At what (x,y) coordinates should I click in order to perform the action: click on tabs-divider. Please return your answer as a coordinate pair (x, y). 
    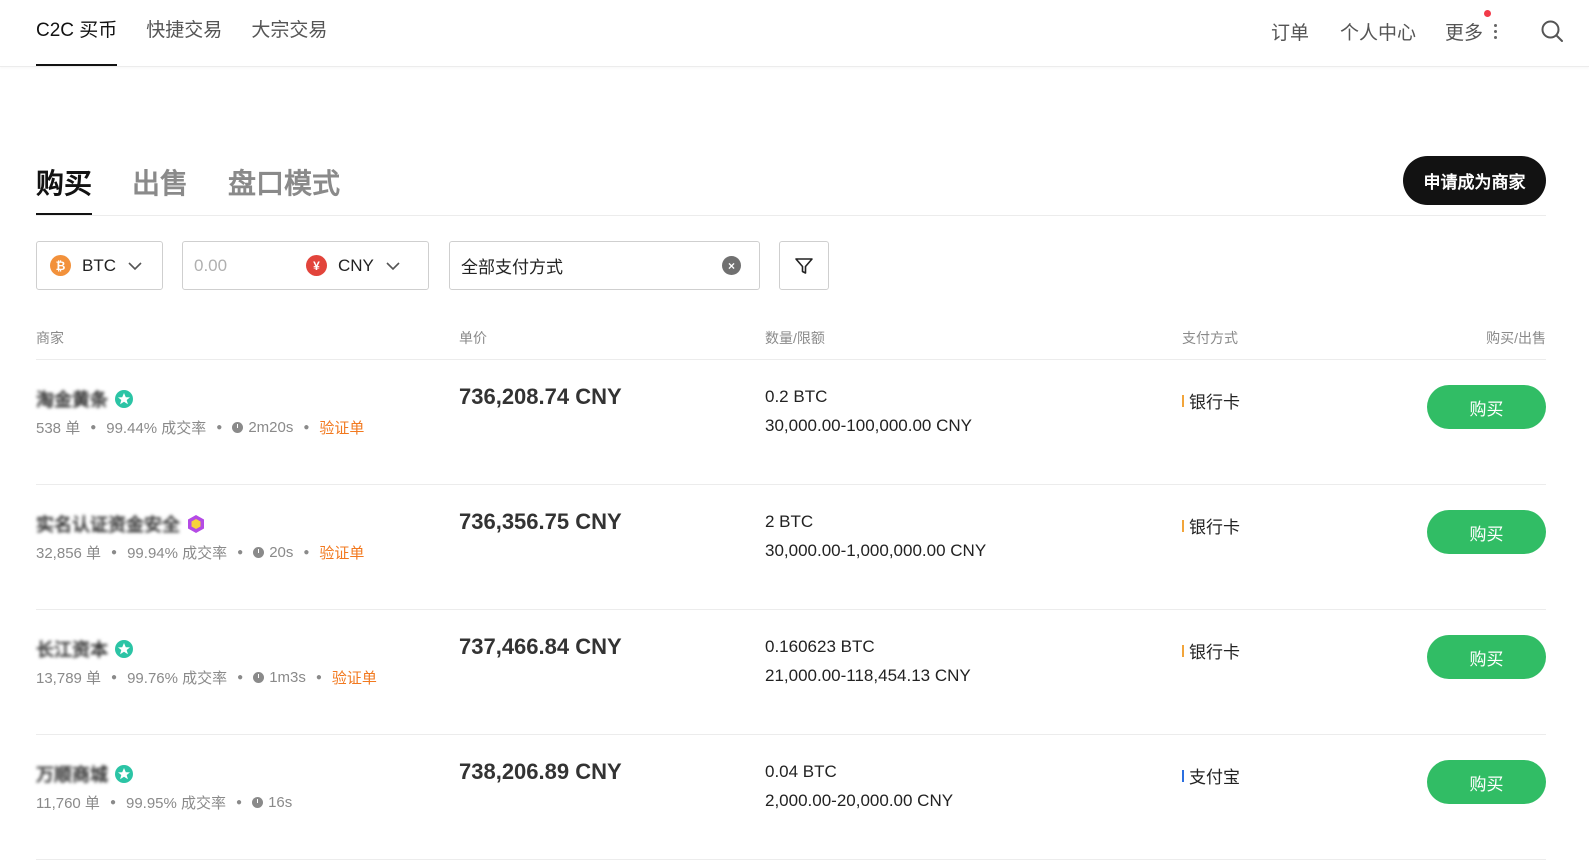
    Looking at the image, I should click on (791, 215).